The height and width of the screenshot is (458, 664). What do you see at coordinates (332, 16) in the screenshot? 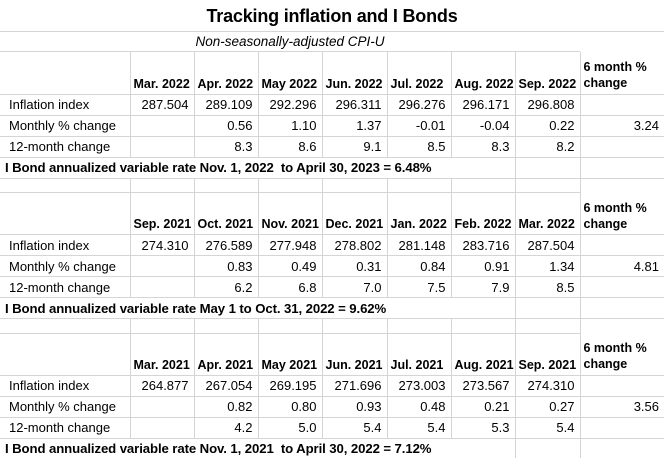
I see `page-title: Tracking inflation and I Bonds` at bounding box center [332, 16].